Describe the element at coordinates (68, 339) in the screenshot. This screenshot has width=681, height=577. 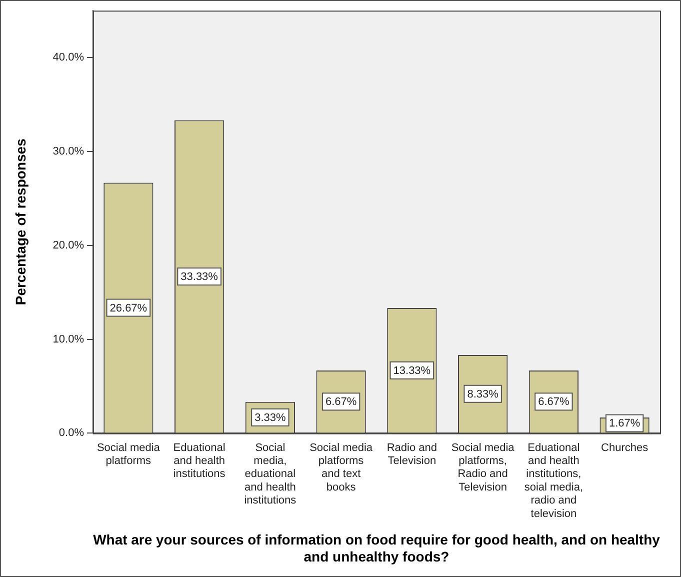
I see `y-tick-label: 10.0%` at that location.